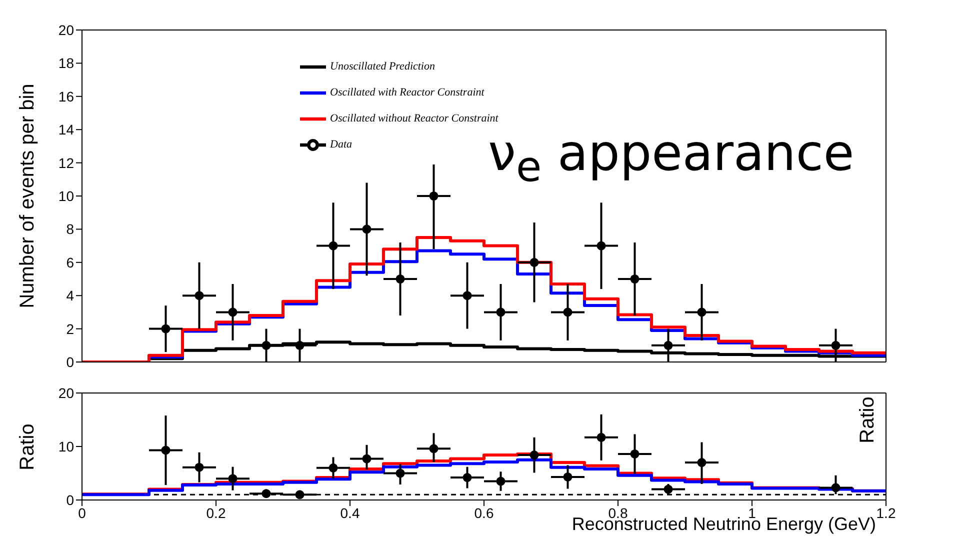 Image resolution: width=956 pixels, height=559 pixels. I want to click on x-tick-label: 0.4, so click(350, 512).